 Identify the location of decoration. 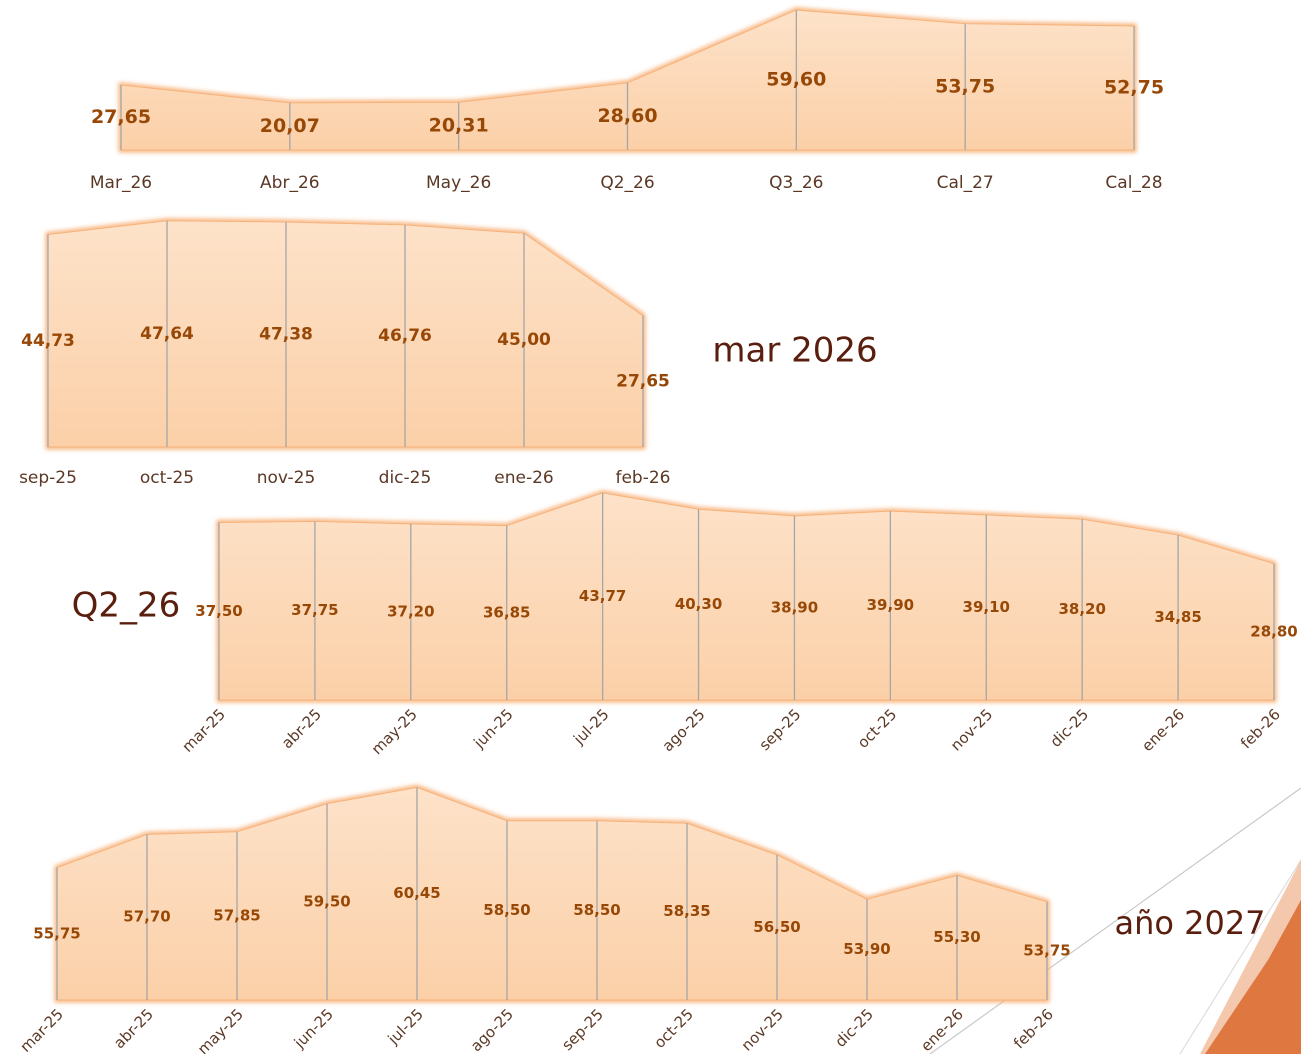
(1115, 920).